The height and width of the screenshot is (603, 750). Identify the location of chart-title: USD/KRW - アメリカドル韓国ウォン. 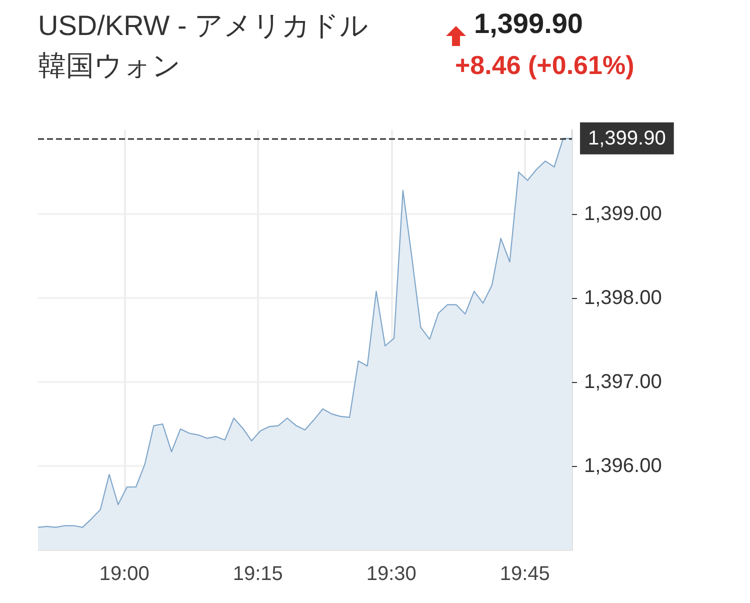
(204, 46).